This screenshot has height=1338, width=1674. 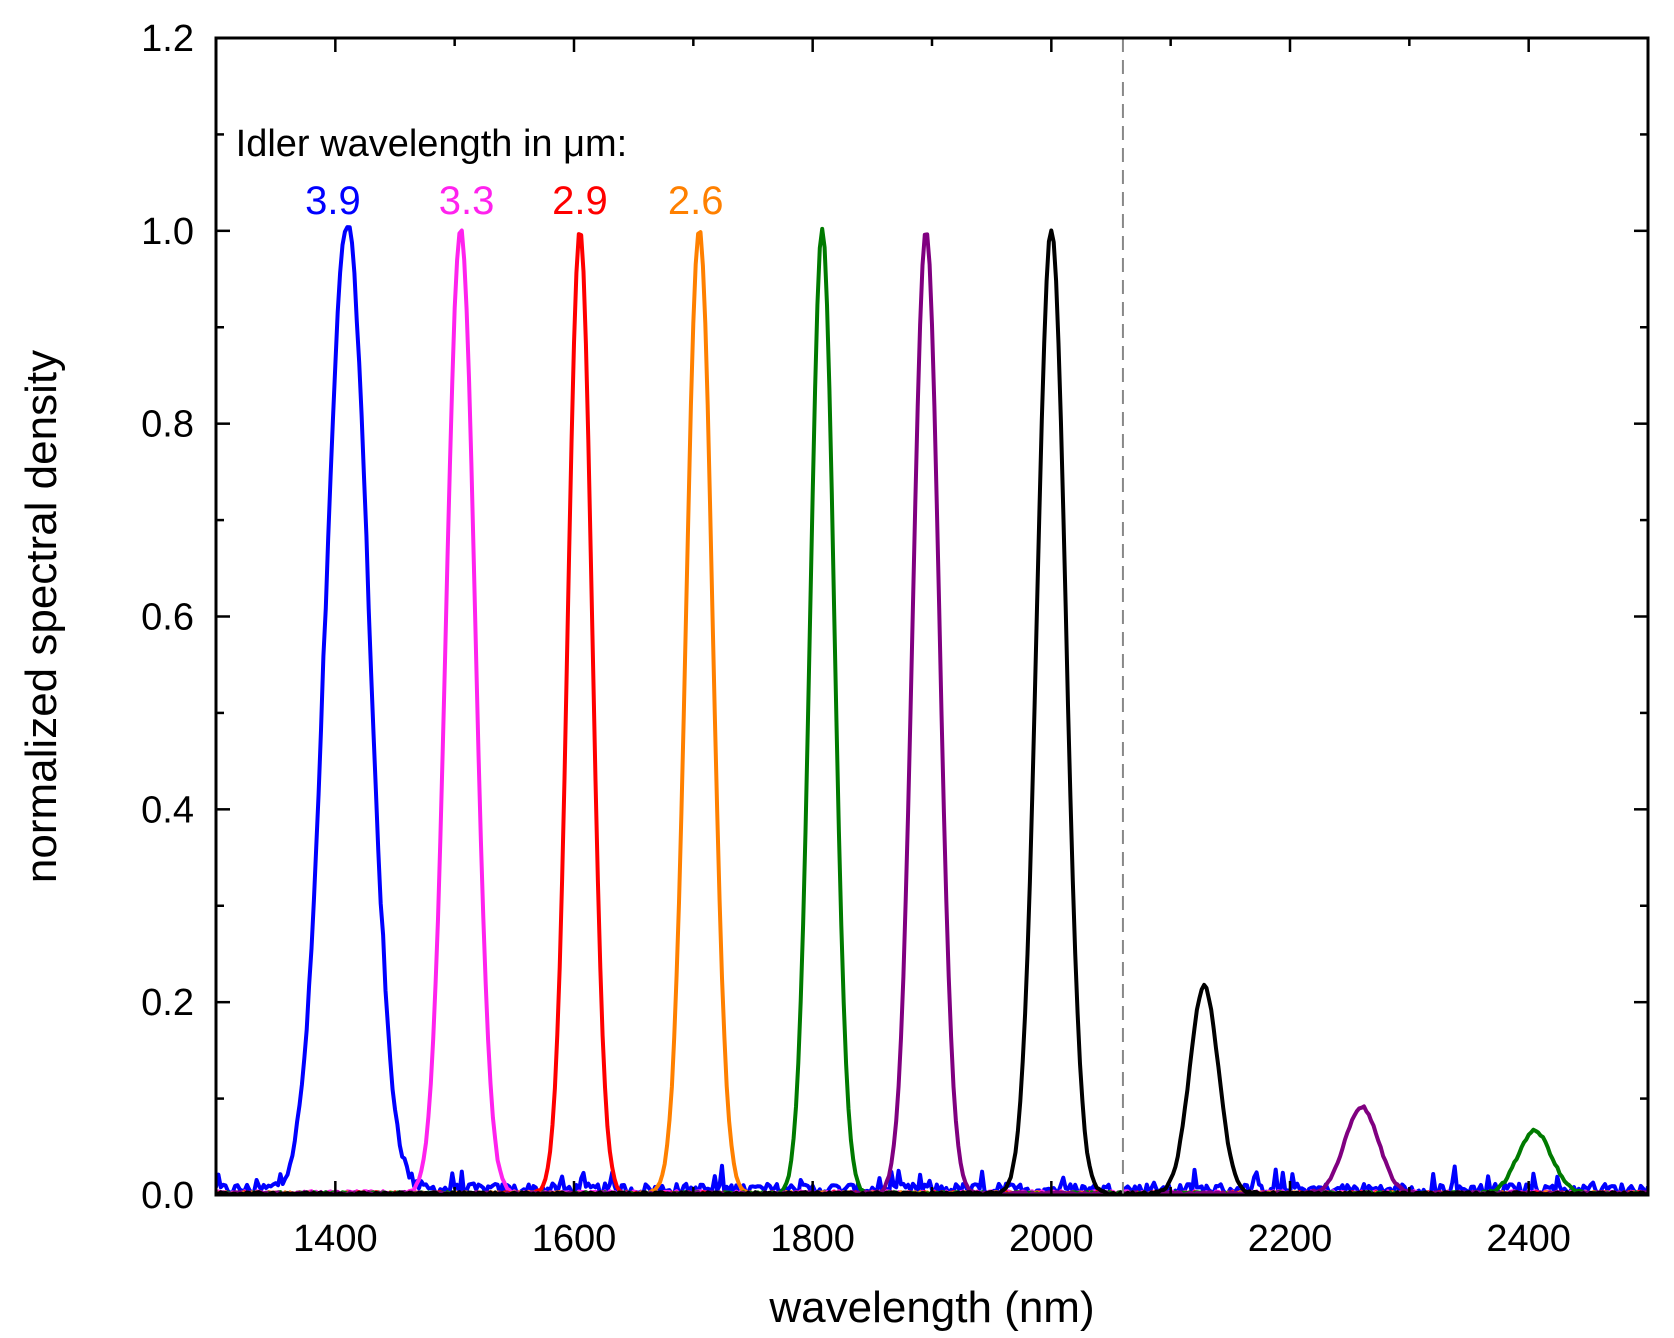 I want to click on x-tick-label: 2000, so click(x=1051, y=1239).